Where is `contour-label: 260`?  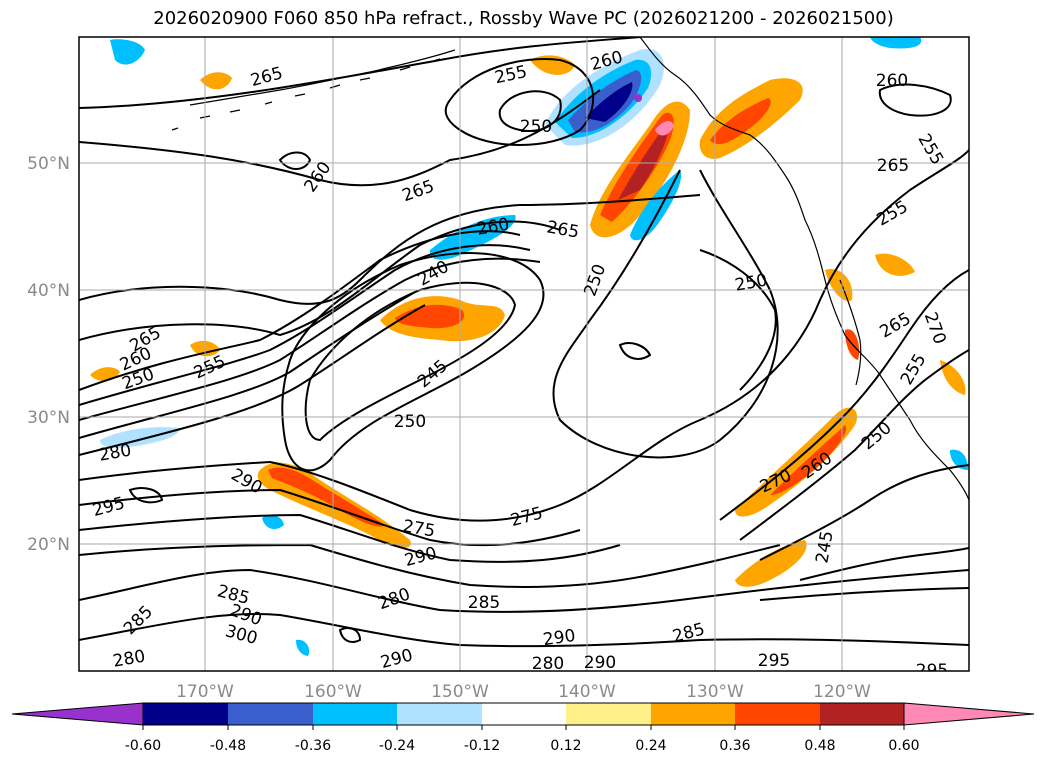 contour-label: 260 is located at coordinates (892, 81).